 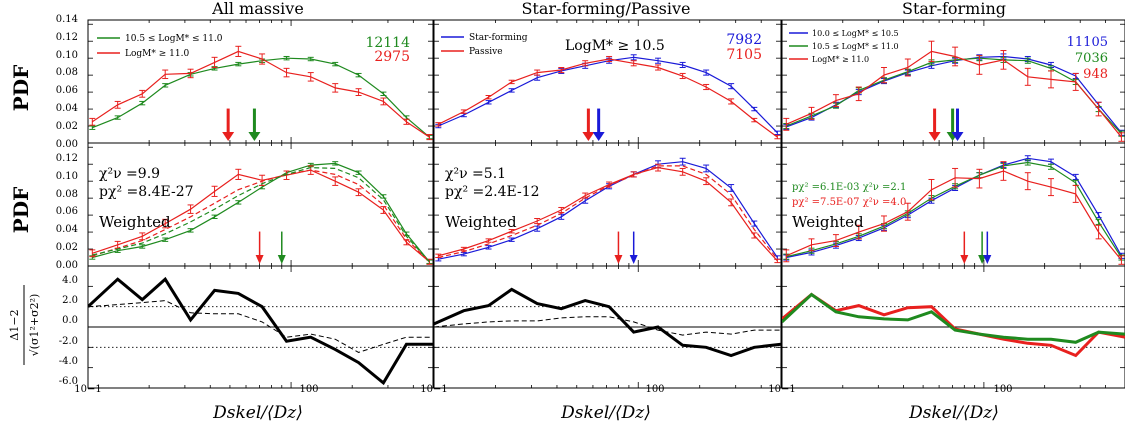 I want to click on legend-label: Passive, so click(x=486, y=52).